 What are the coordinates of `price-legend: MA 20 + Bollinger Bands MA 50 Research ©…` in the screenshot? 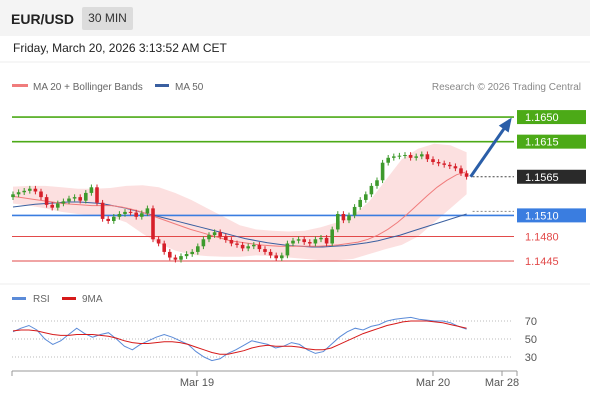 It's located at (296, 87).